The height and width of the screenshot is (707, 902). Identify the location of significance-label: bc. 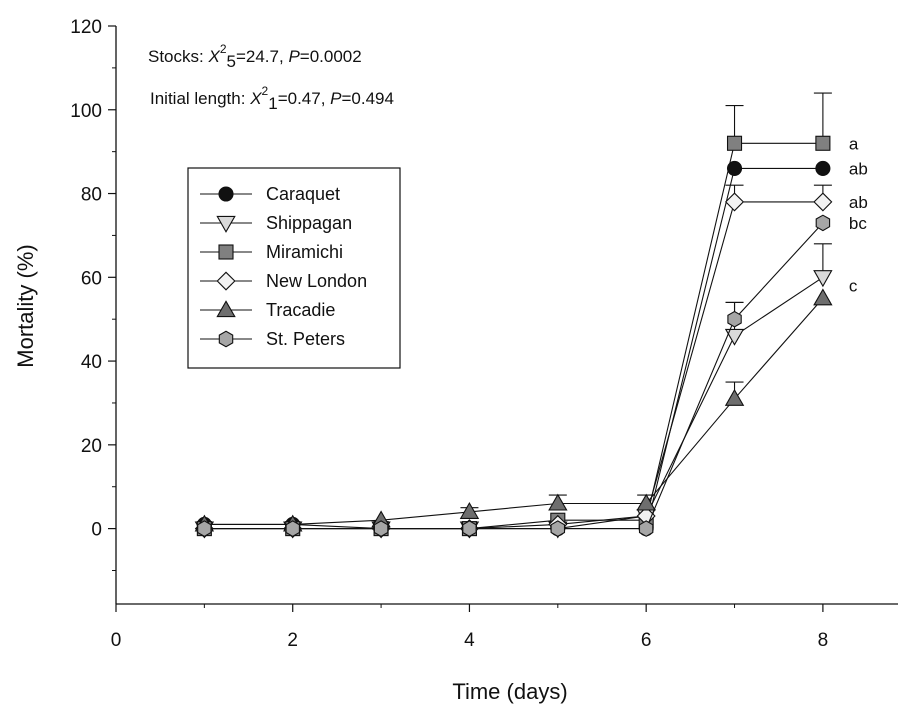
(858, 223).